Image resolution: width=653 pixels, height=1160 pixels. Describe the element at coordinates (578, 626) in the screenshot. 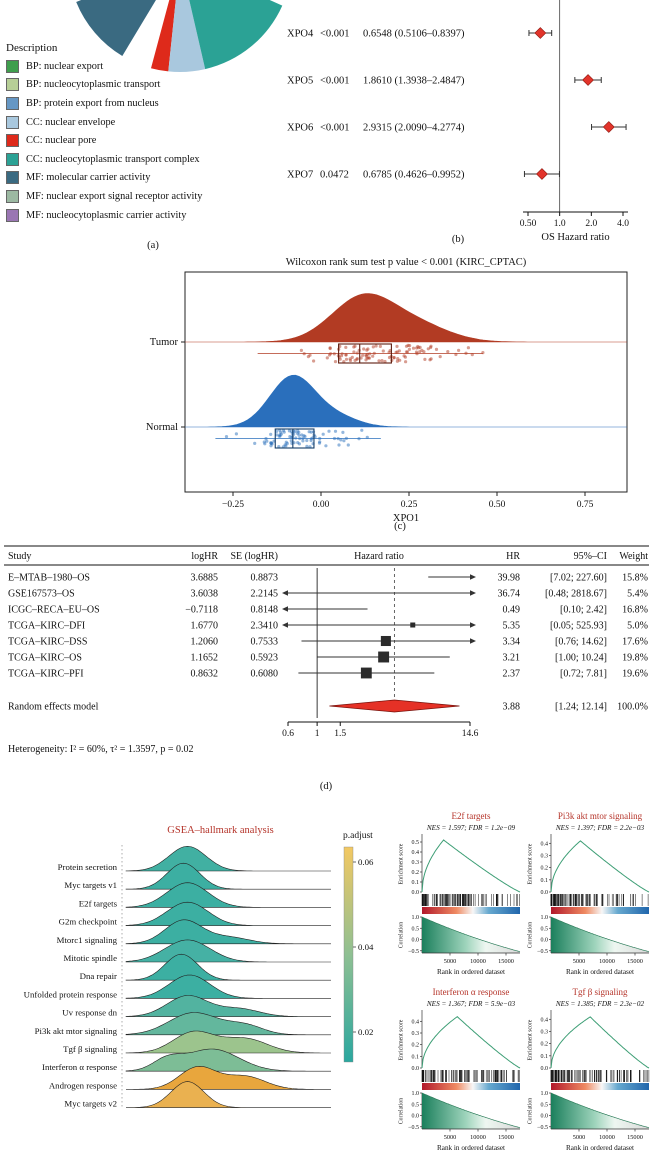

I see `meta-row-ci: [0.05; 525.93]` at that location.